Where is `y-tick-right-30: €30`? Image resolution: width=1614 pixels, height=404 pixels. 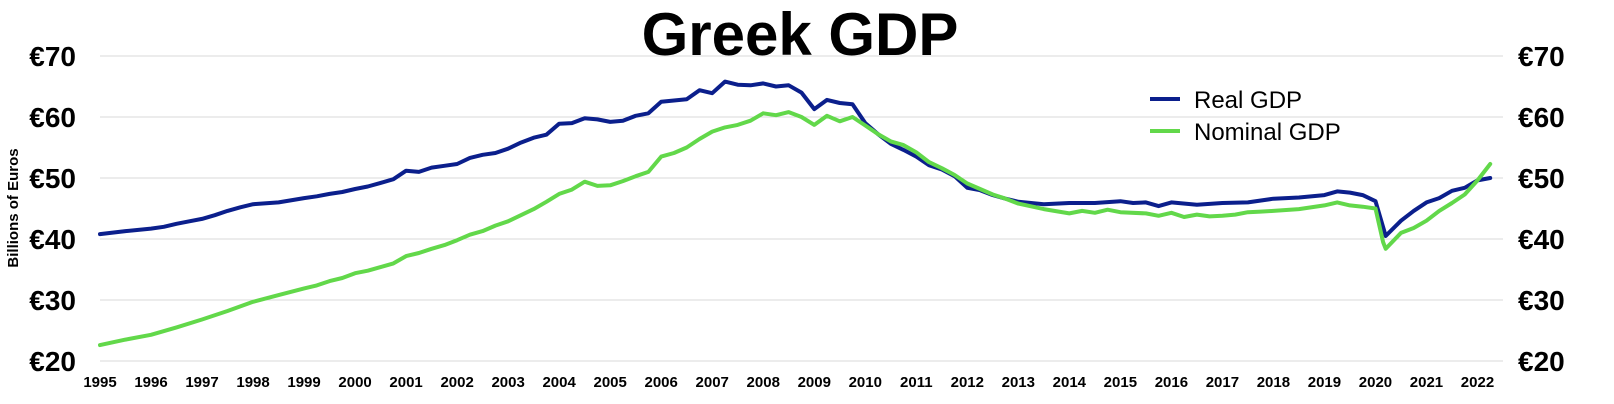 y-tick-right-30: €30 is located at coordinates (1541, 300).